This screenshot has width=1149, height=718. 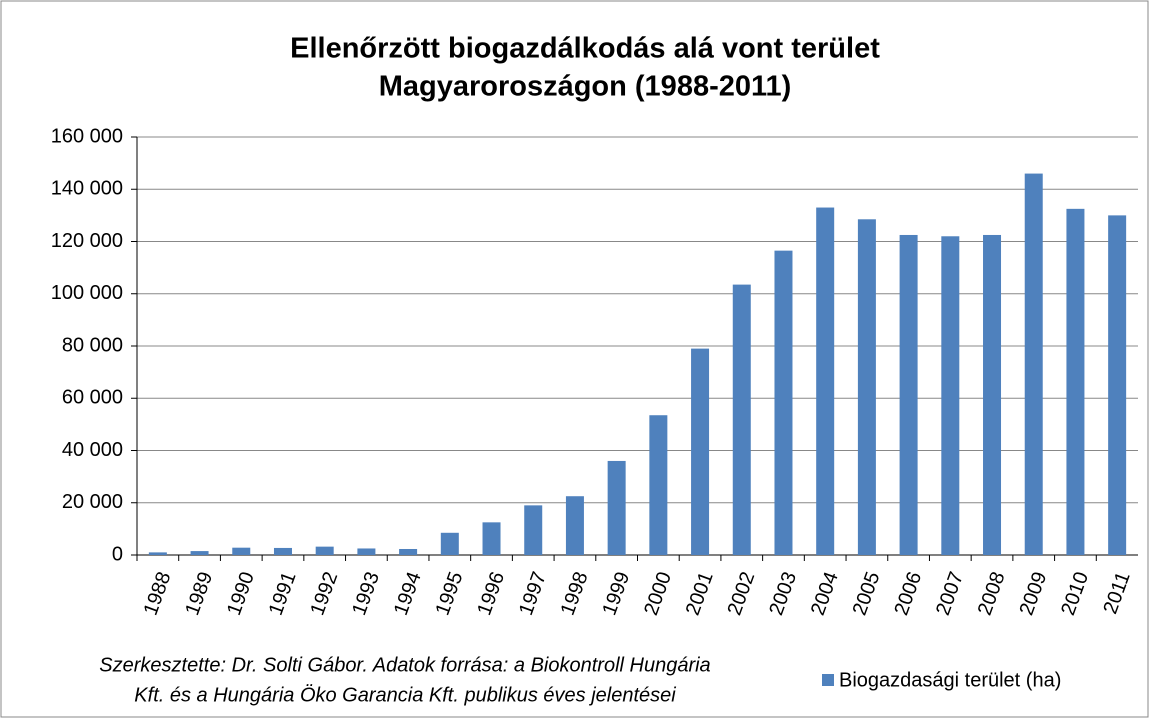 What do you see at coordinates (87, 241) in the screenshot?
I see `y-tick-label: 120 000` at bounding box center [87, 241].